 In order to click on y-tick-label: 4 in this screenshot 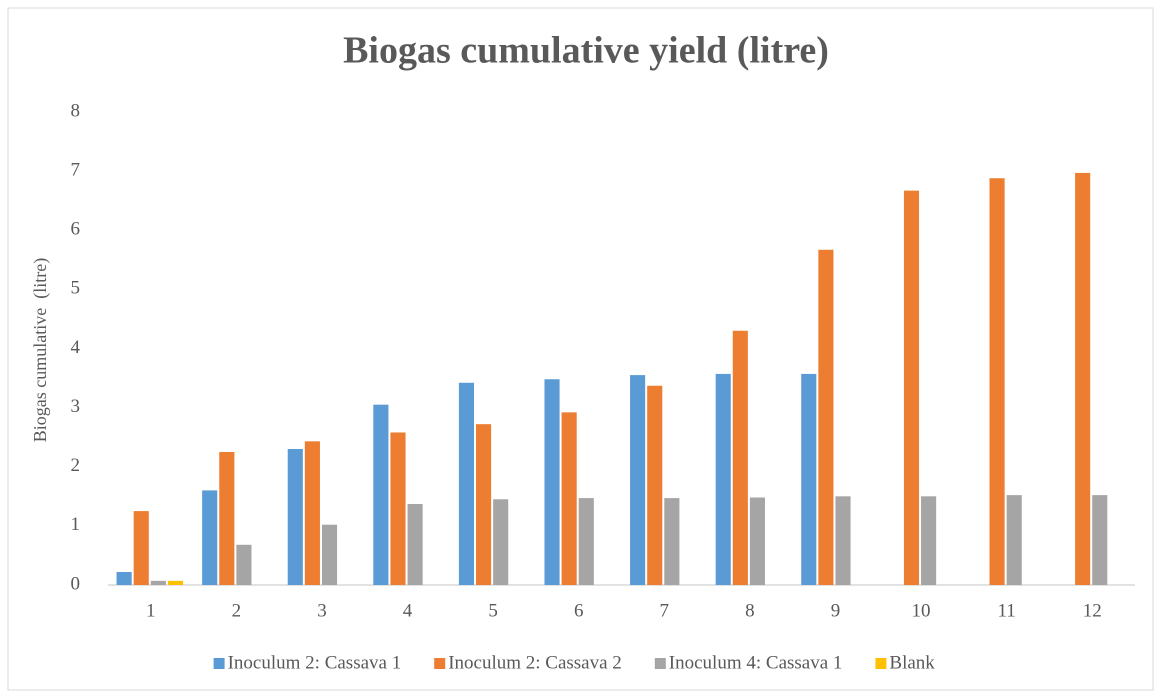, I will do `click(76, 347)`.